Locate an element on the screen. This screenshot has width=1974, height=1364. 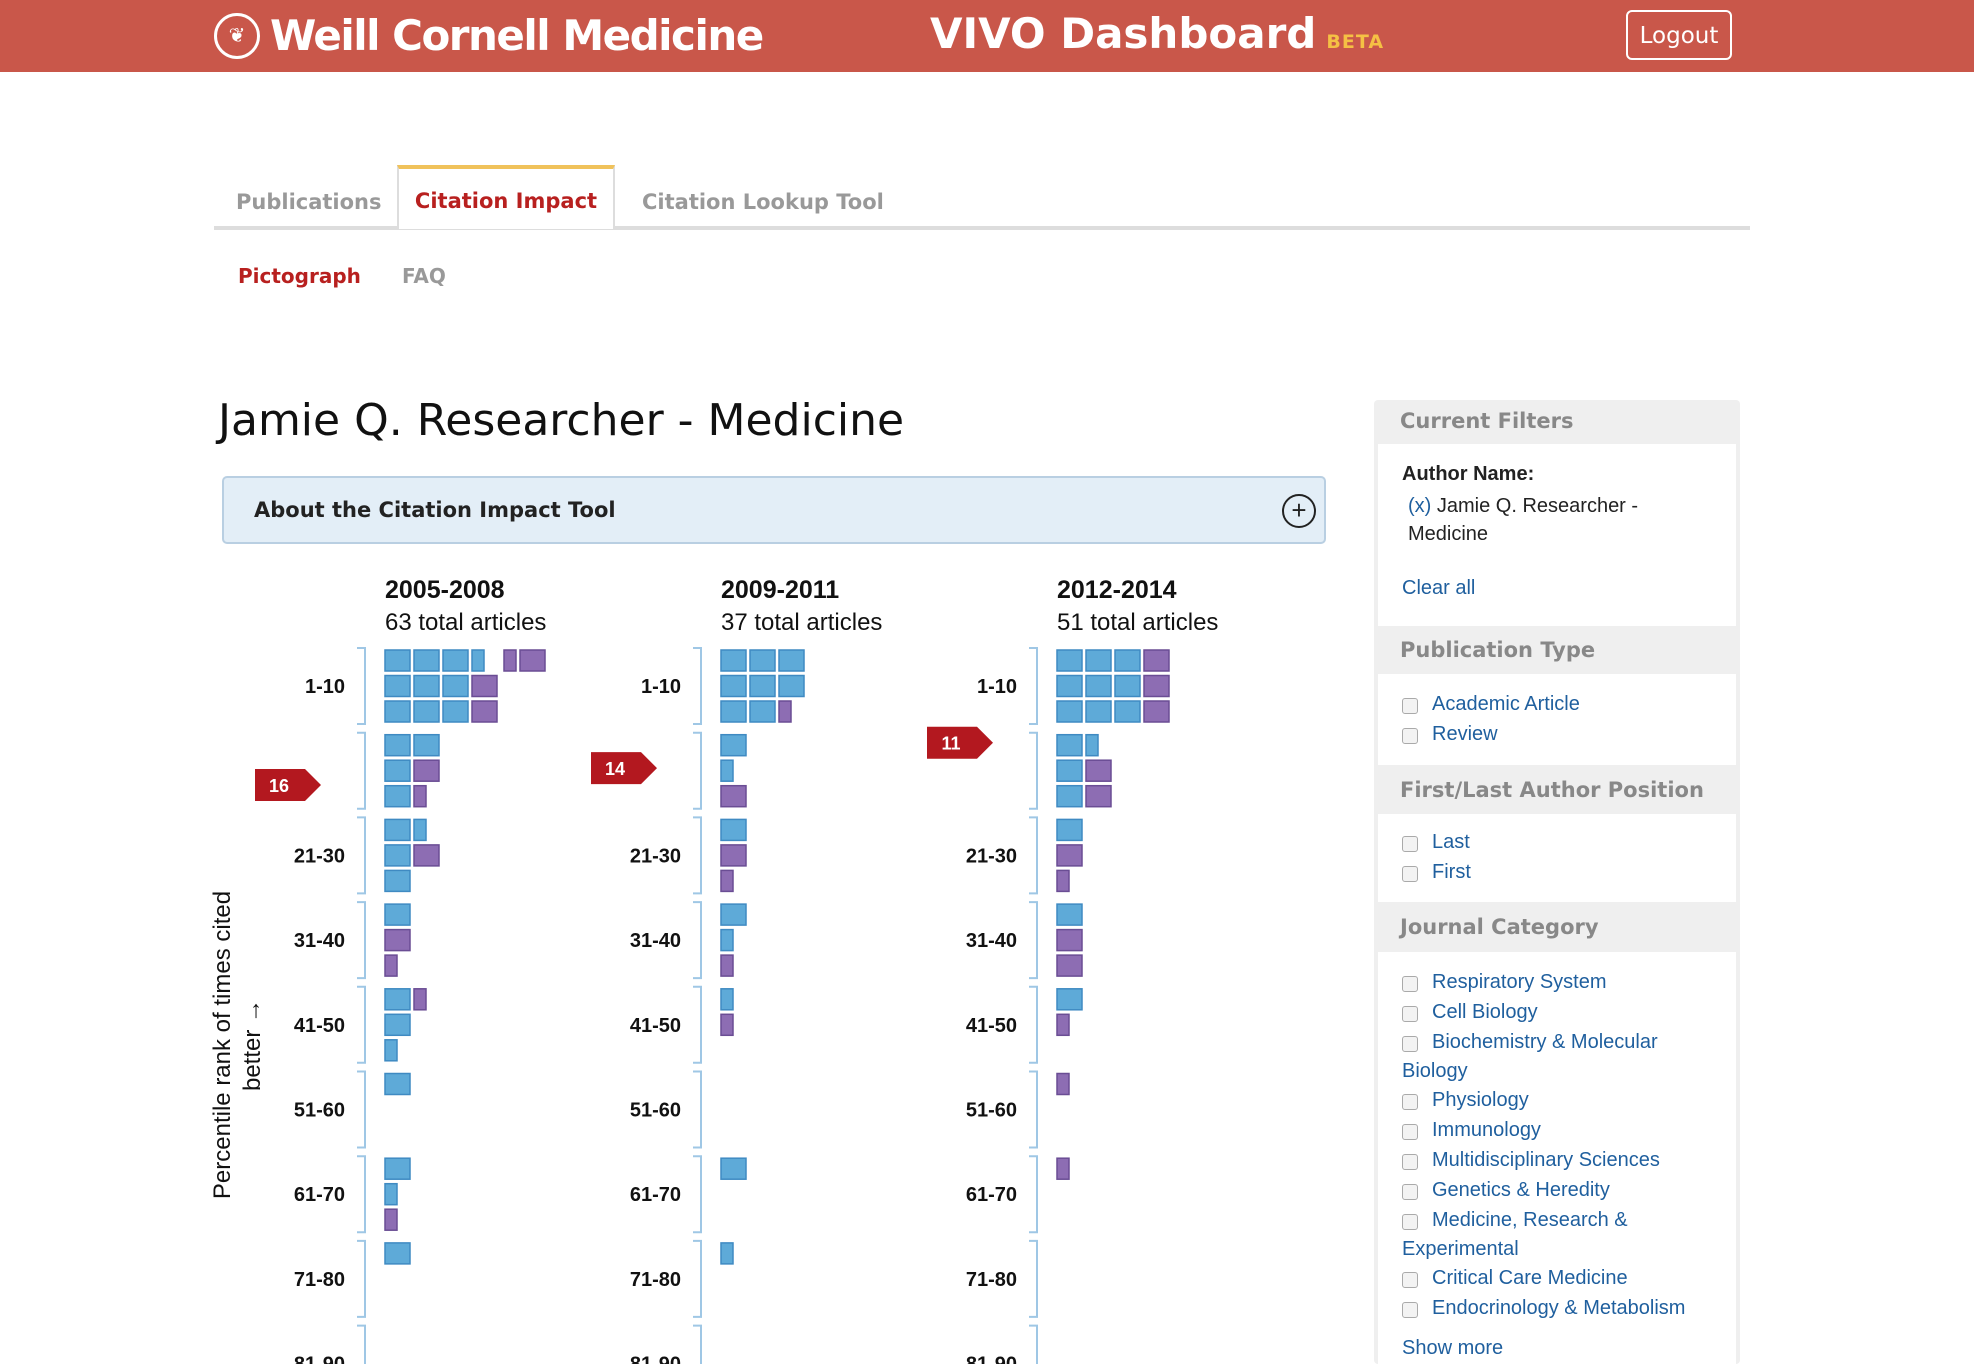
logout-button: Logout is located at coordinates (1679, 35).